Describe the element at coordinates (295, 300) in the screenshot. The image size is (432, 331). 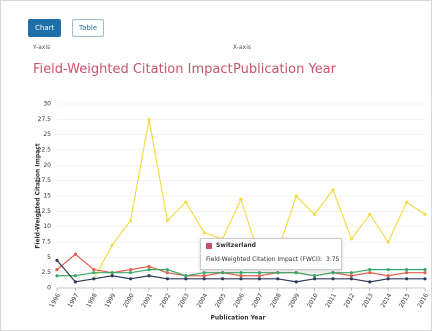
I see `x-tick-label: 2009` at that location.